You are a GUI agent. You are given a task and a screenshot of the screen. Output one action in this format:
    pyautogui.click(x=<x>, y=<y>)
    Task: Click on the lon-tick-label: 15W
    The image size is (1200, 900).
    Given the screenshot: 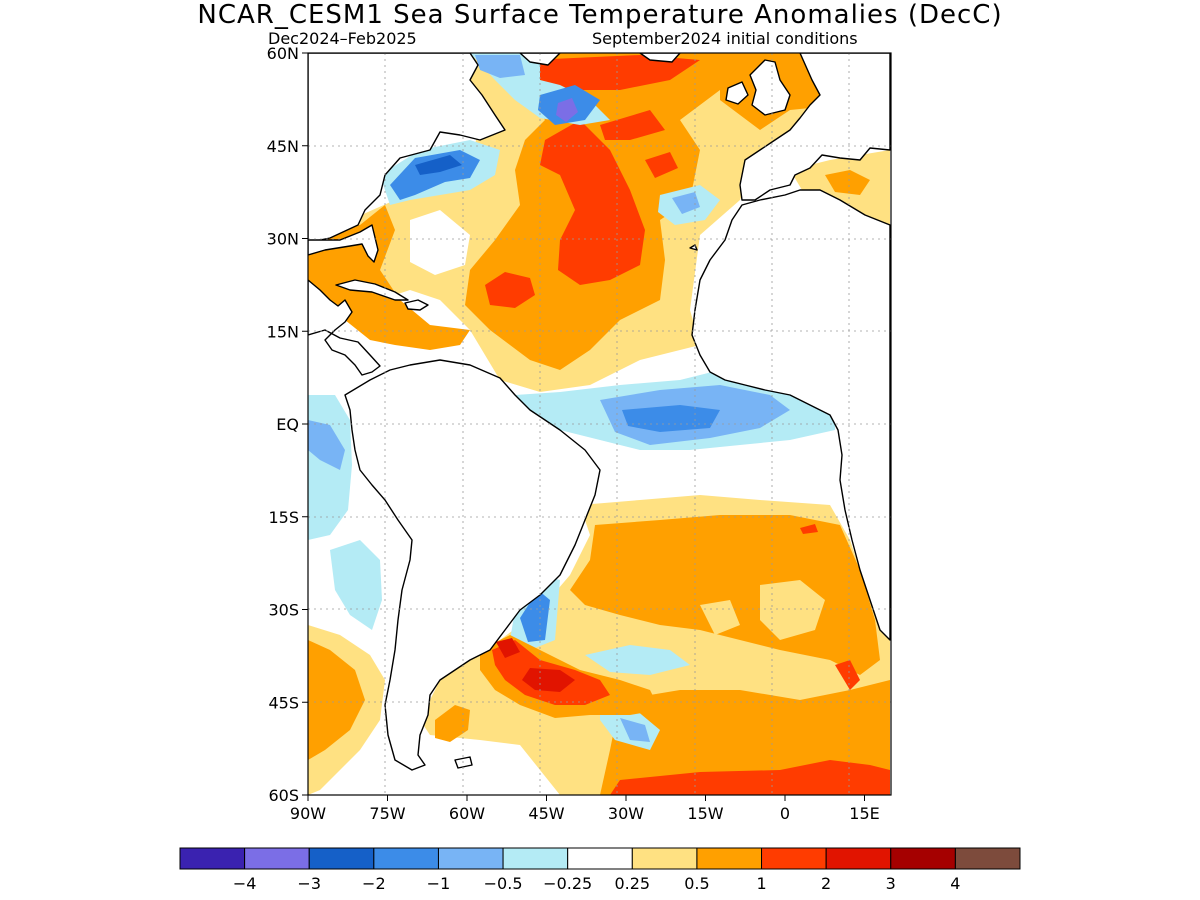 What is the action you would take?
    pyautogui.click(x=705, y=813)
    